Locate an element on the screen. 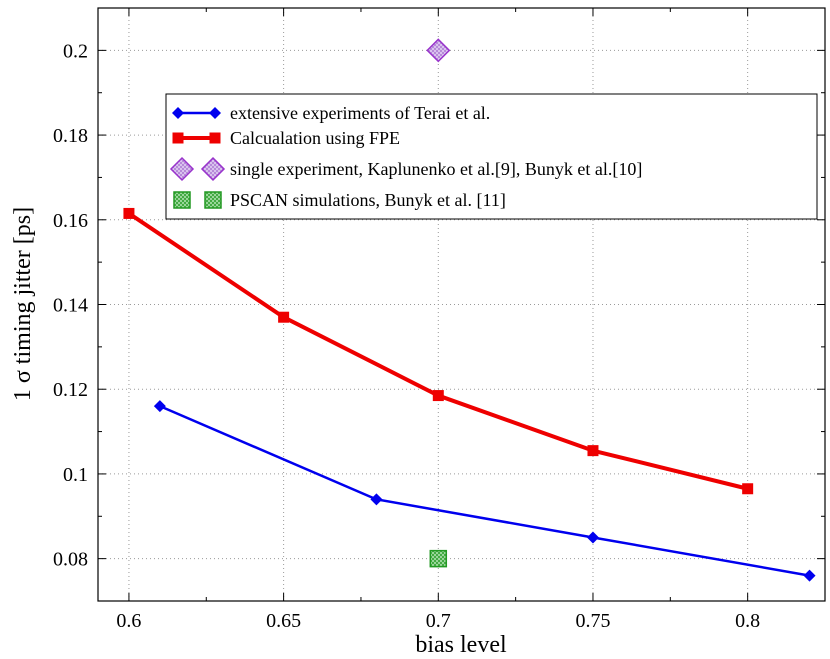  x-tick-label: 0.6 is located at coordinates (128, 621).